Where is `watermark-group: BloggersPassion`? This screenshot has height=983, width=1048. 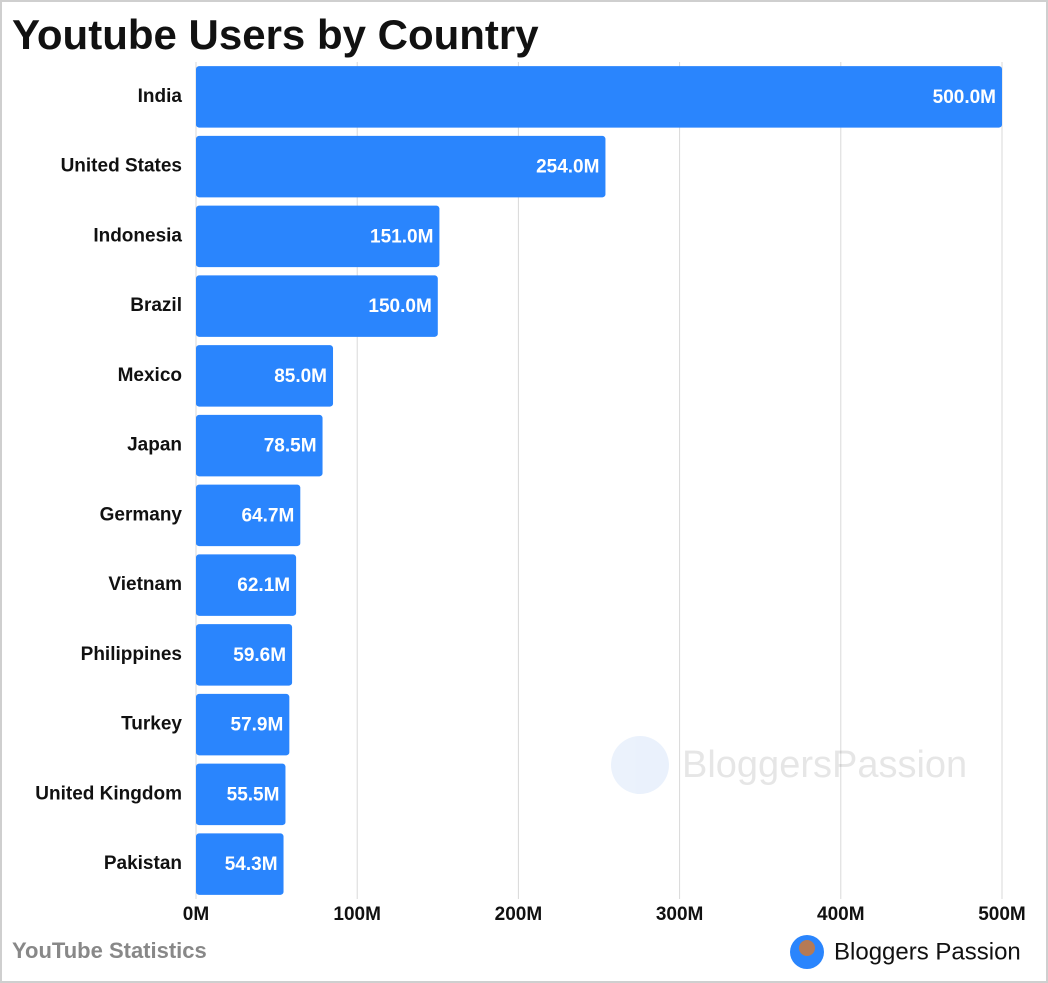
watermark-group: BloggersPassion is located at coordinates (789, 765).